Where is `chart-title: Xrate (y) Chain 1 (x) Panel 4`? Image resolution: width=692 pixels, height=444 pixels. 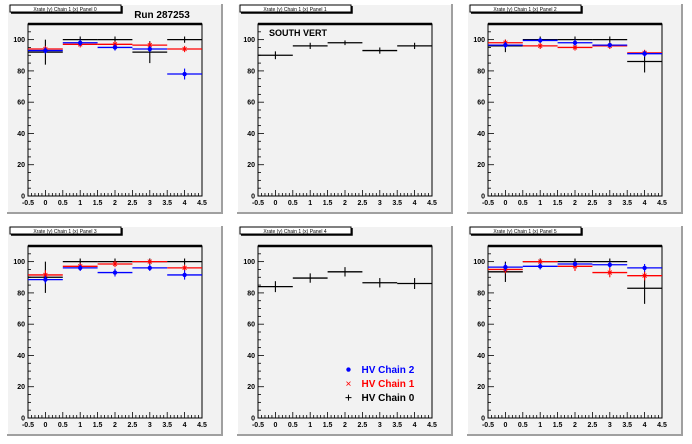 chart-title: Xrate (y) Chain 1 (x) Panel 4 is located at coordinates (295, 232).